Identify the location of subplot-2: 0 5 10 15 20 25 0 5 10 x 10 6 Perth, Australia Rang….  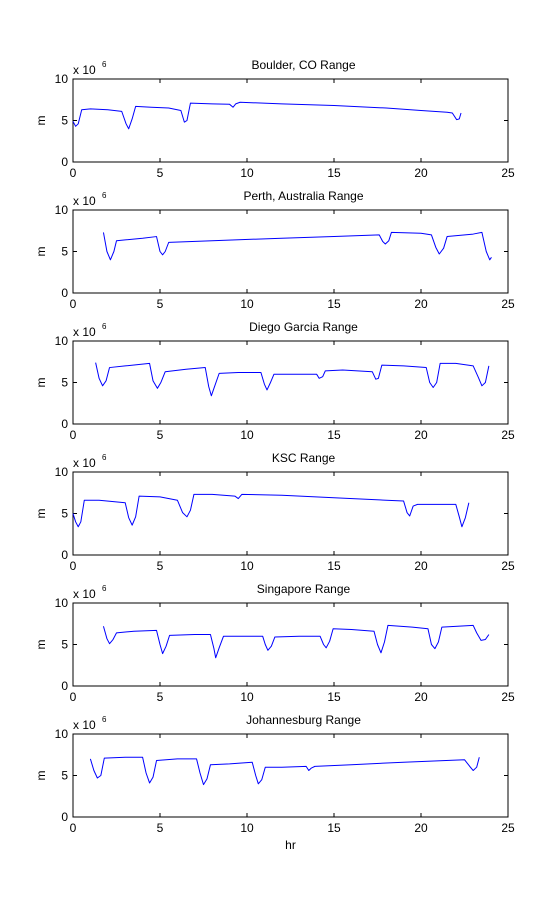
(274, 250).